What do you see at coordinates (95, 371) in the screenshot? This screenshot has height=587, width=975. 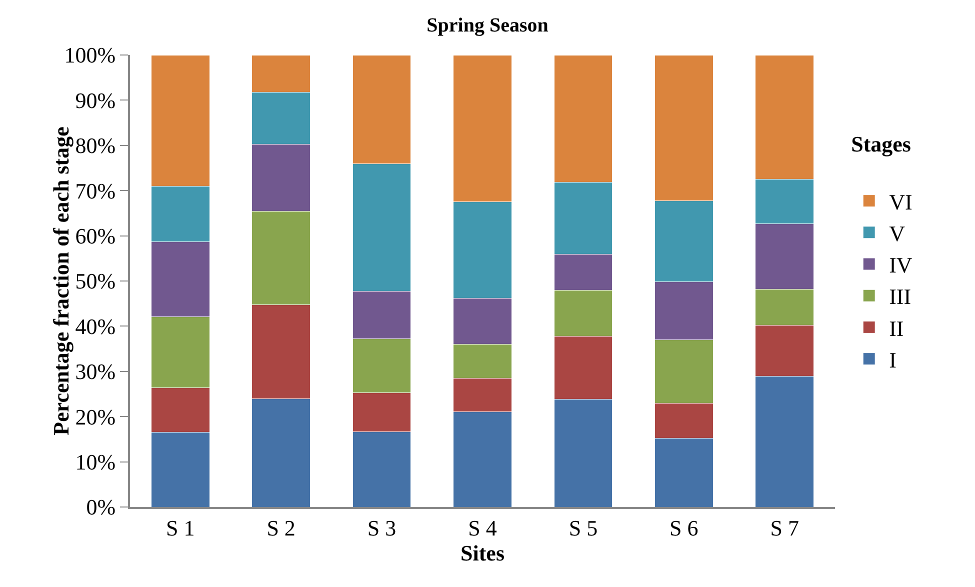 I see `y-tick-label: 30%` at bounding box center [95, 371].